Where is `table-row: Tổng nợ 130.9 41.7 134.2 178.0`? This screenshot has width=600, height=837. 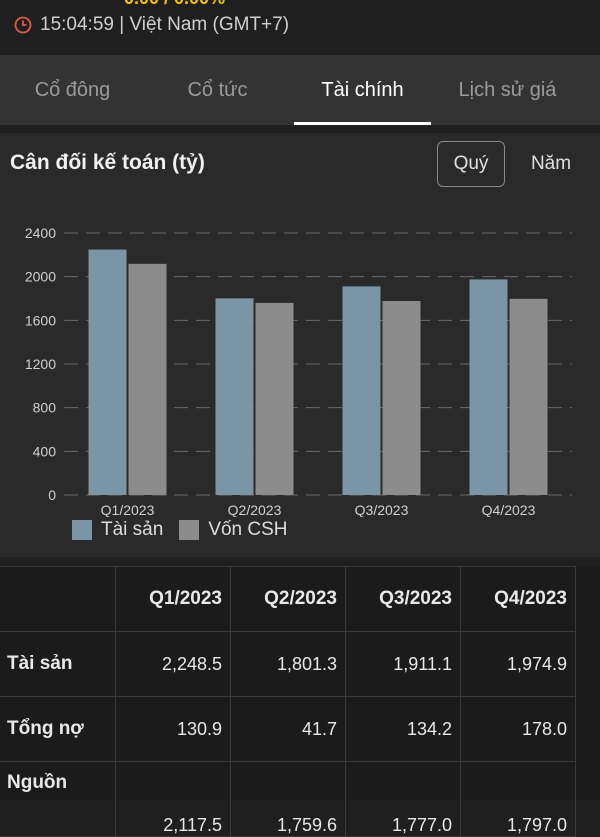
table-row: Tổng nợ 130.9 41.7 134.2 178.0 is located at coordinates (288, 729).